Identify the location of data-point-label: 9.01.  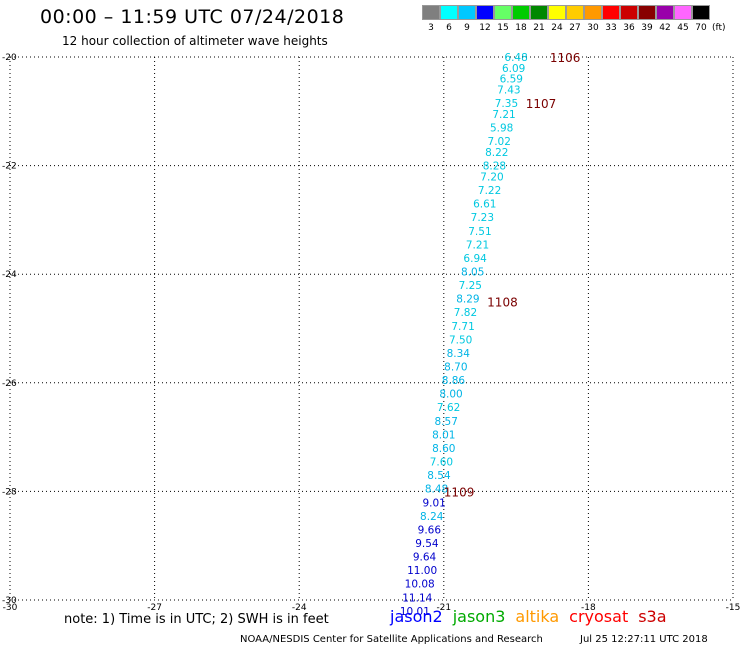
(433, 503).